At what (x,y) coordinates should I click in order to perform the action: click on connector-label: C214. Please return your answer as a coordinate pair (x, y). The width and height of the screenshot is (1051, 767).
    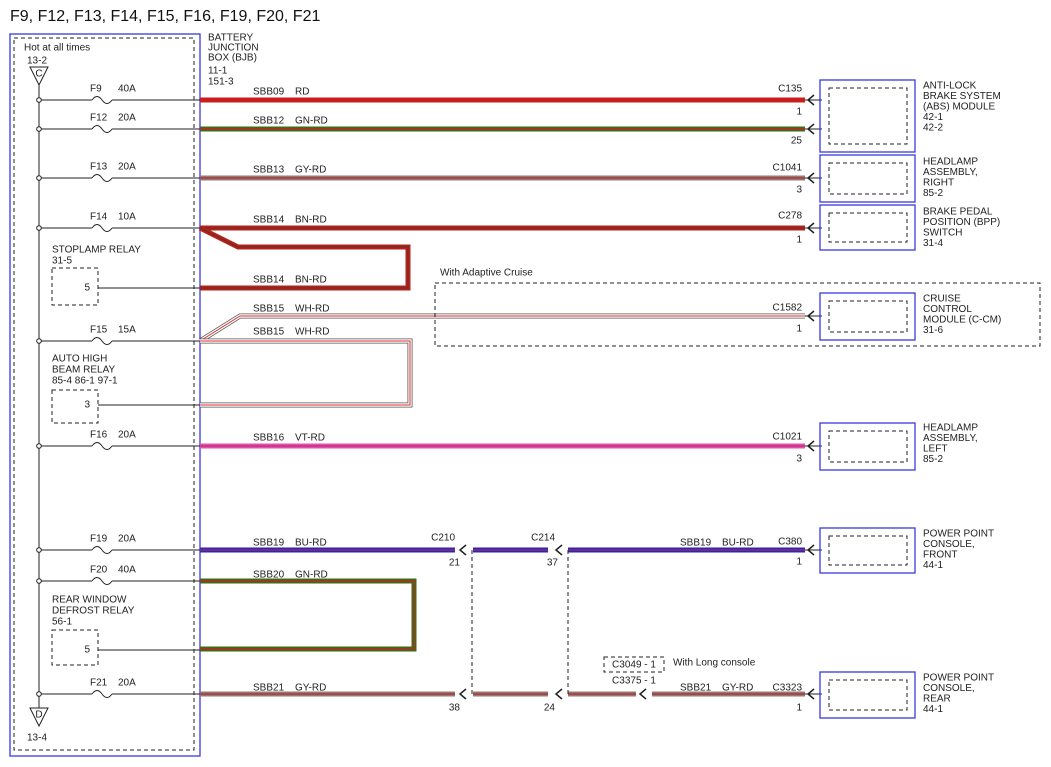
    Looking at the image, I should click on (543, 538).